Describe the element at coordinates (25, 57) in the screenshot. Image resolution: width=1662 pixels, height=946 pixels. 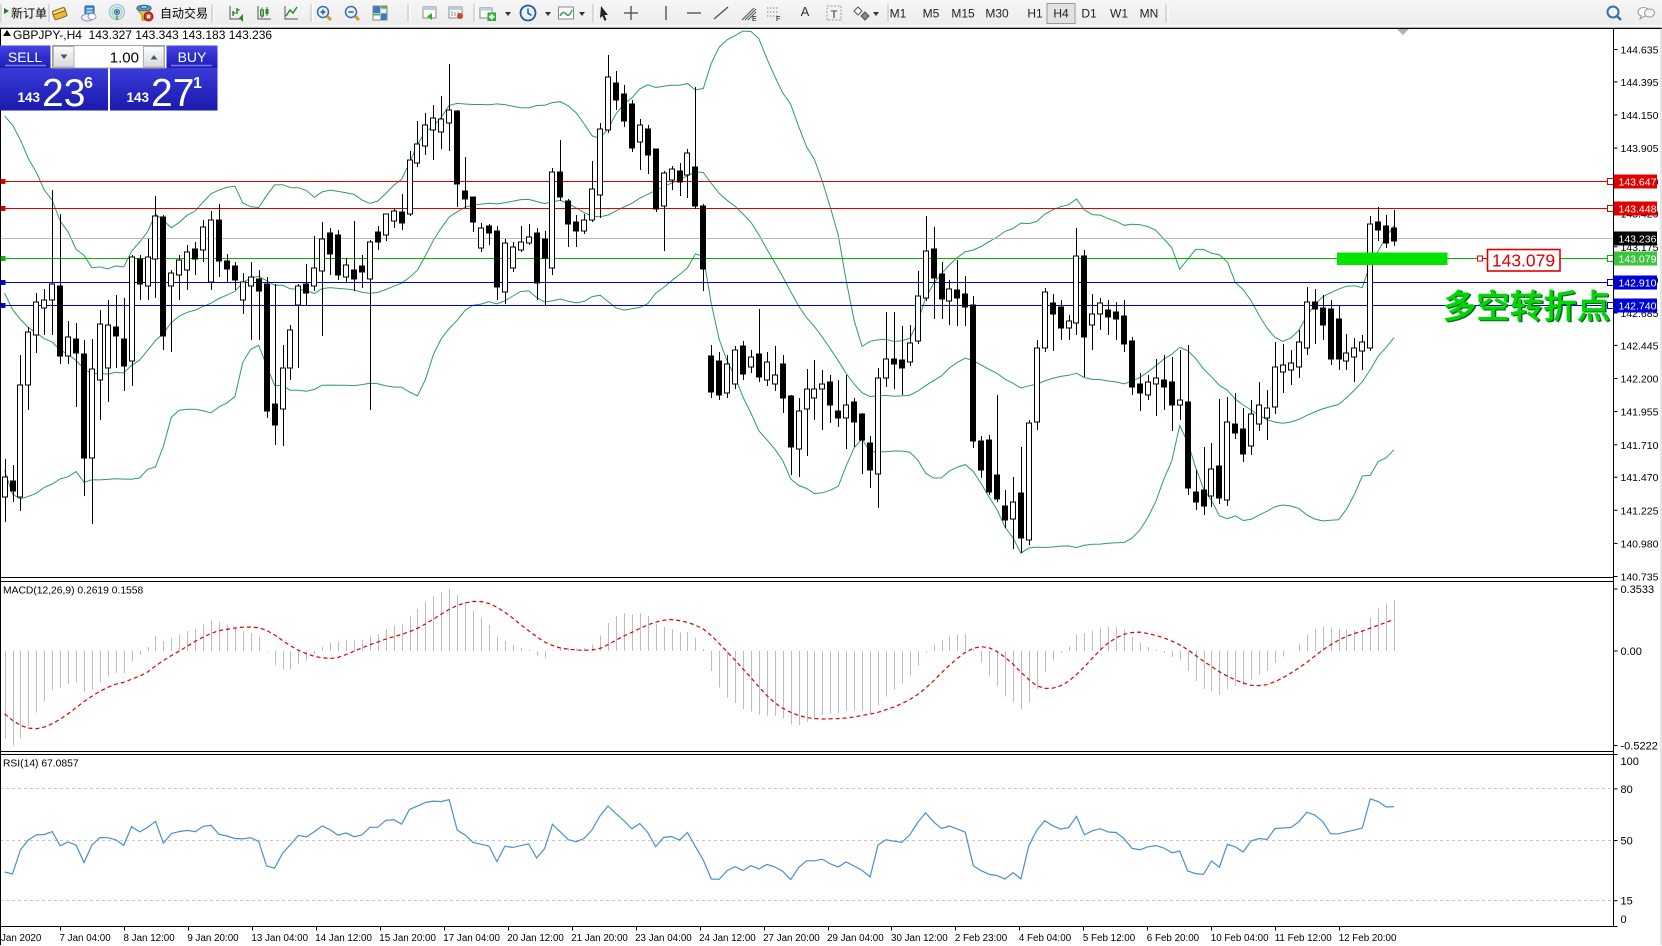
I see `svg-text: SELL` at that location.